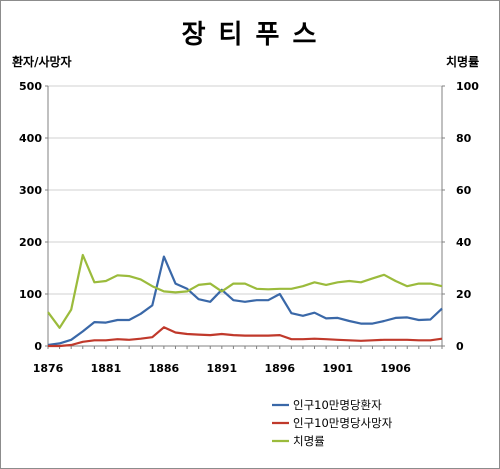 This screenshot has width=500, height=469. Describe the element at coordinates (464, 294) in the screenshot. I see `y-right-tick-label: 20` at that location.